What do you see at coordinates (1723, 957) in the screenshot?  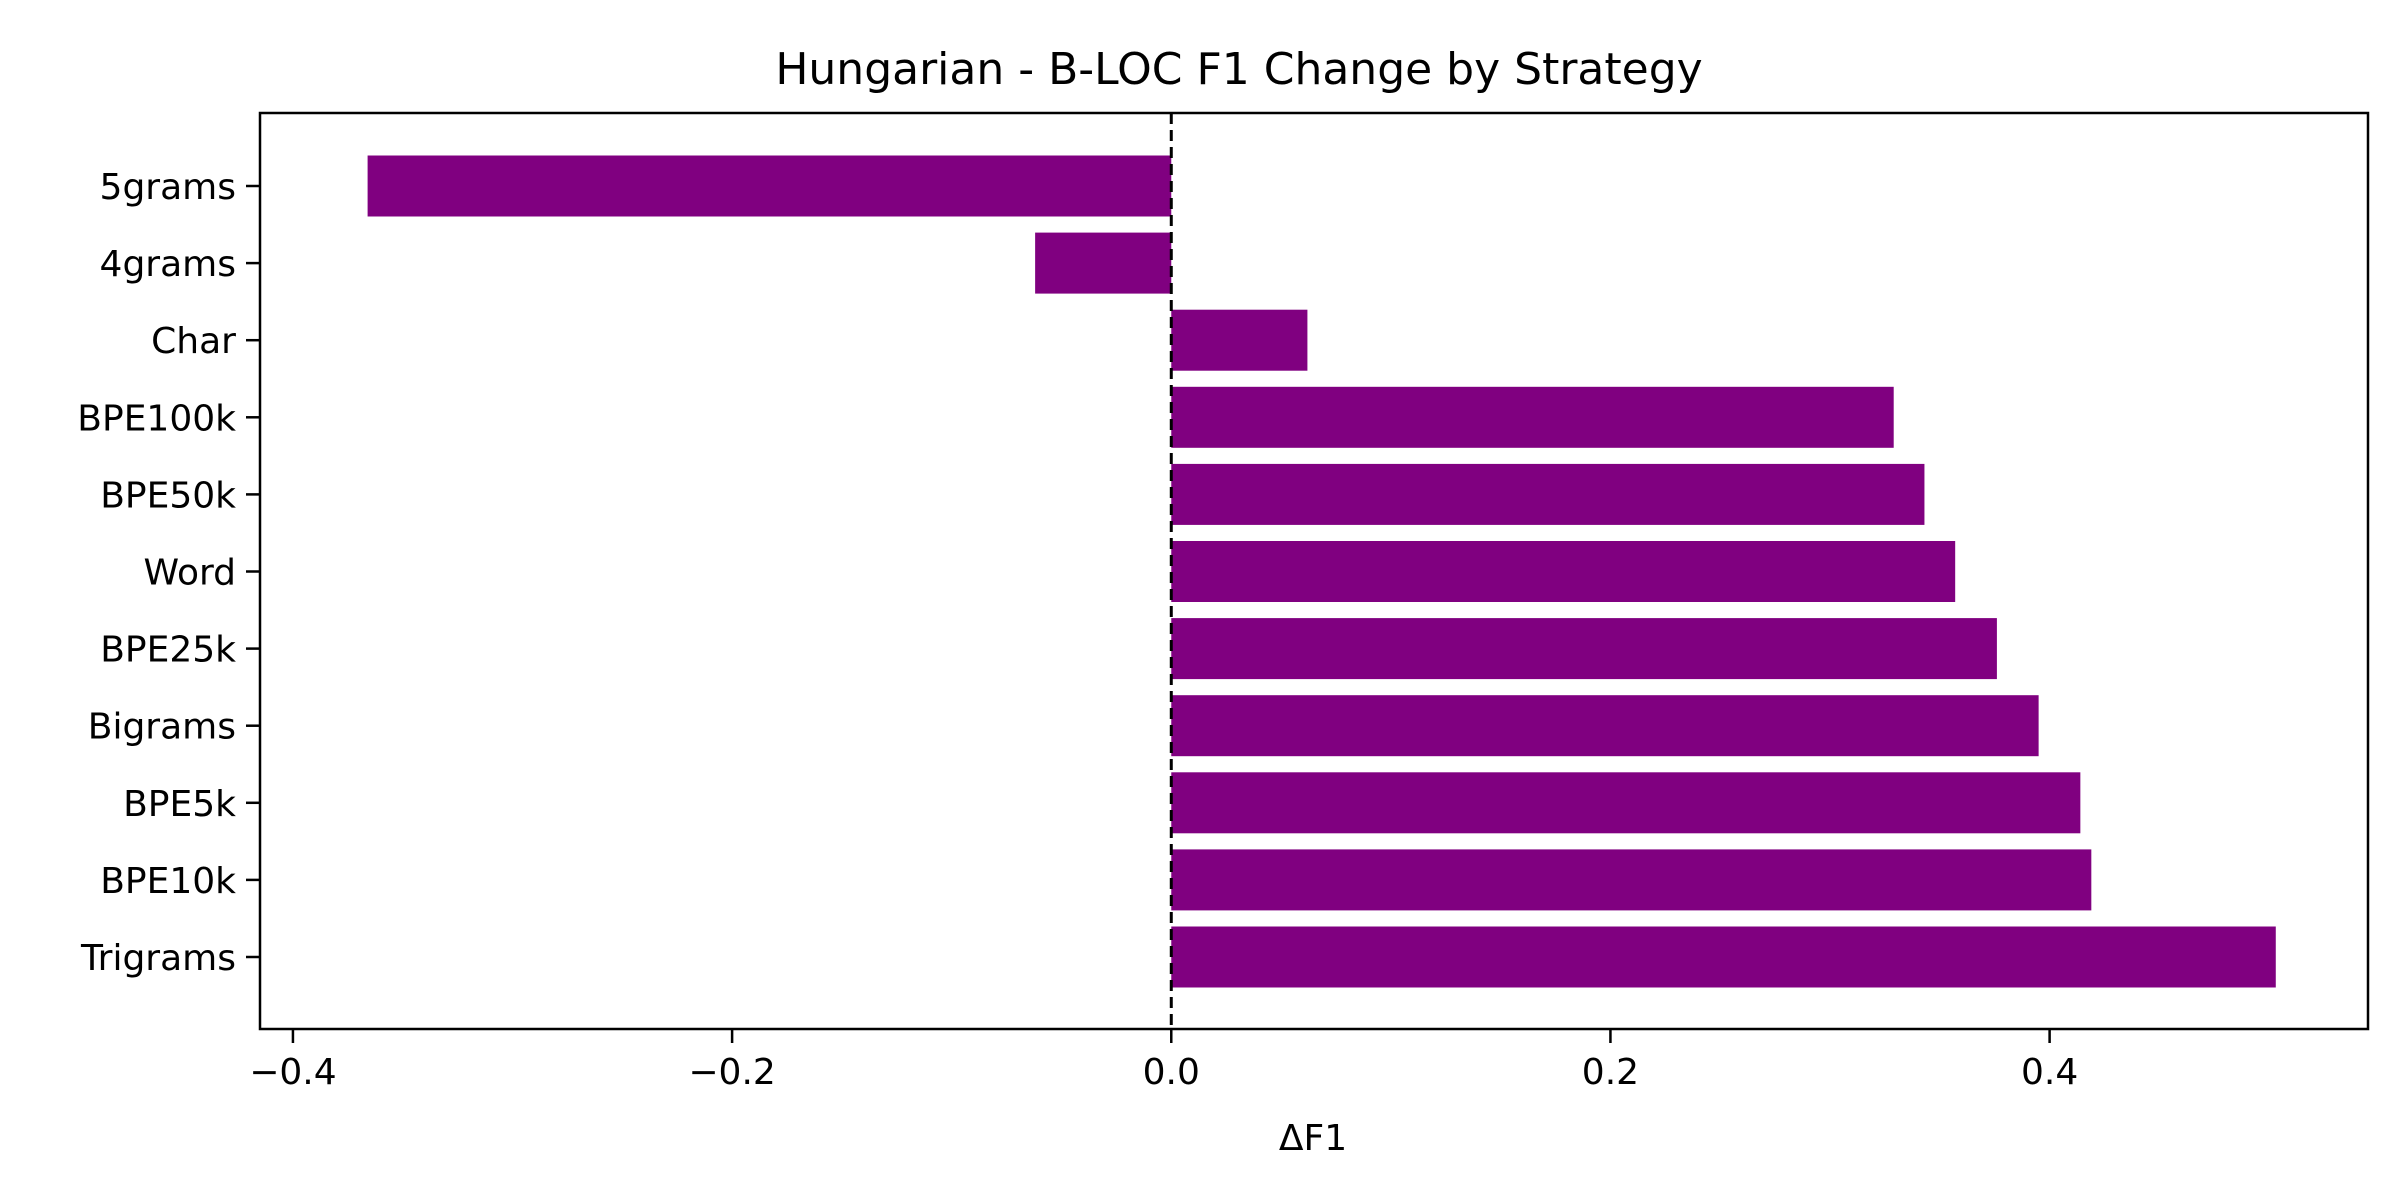 I see `bar-trigrams` at bounding box center [1723, 957].